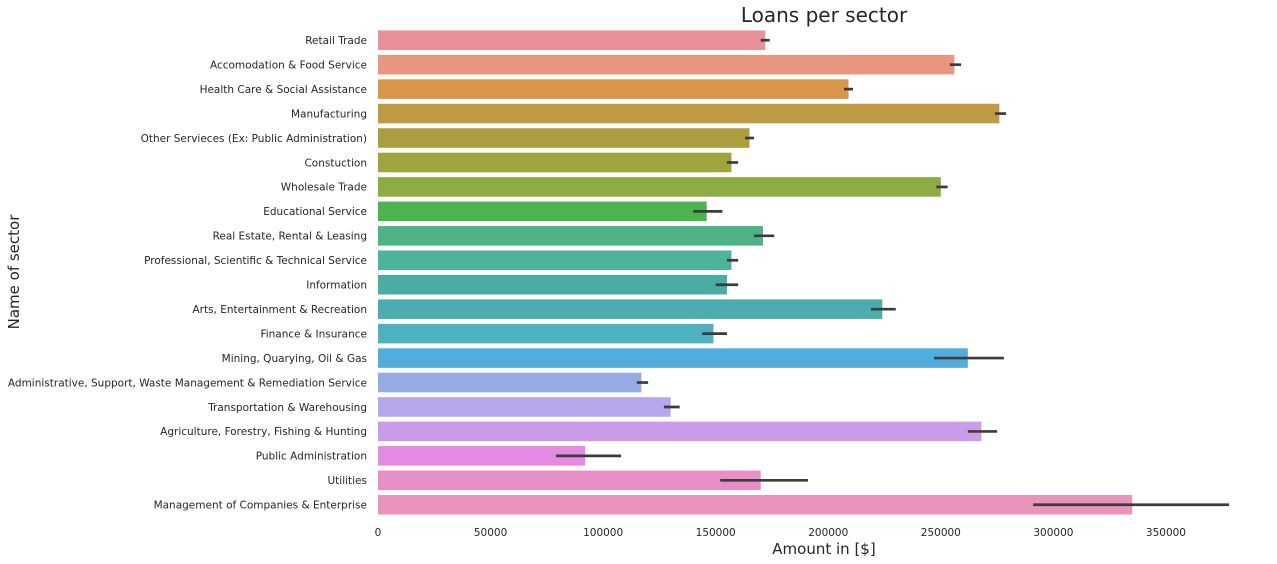 This screenshot has width=1277, height=564. I want to click on category-label: Accomodation & Food Service, so click(288, 65).